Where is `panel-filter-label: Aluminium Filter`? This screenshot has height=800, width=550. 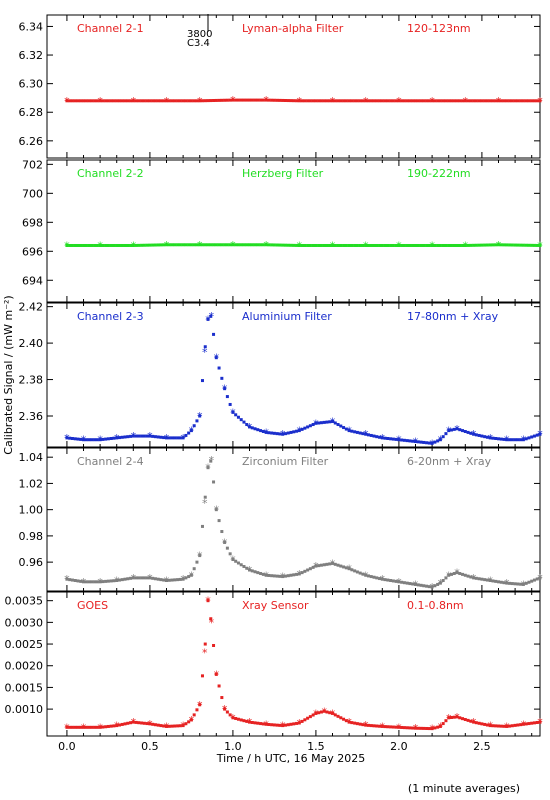
panel-filter-label: Aluminium Filter is located at coordinates (287, 316).